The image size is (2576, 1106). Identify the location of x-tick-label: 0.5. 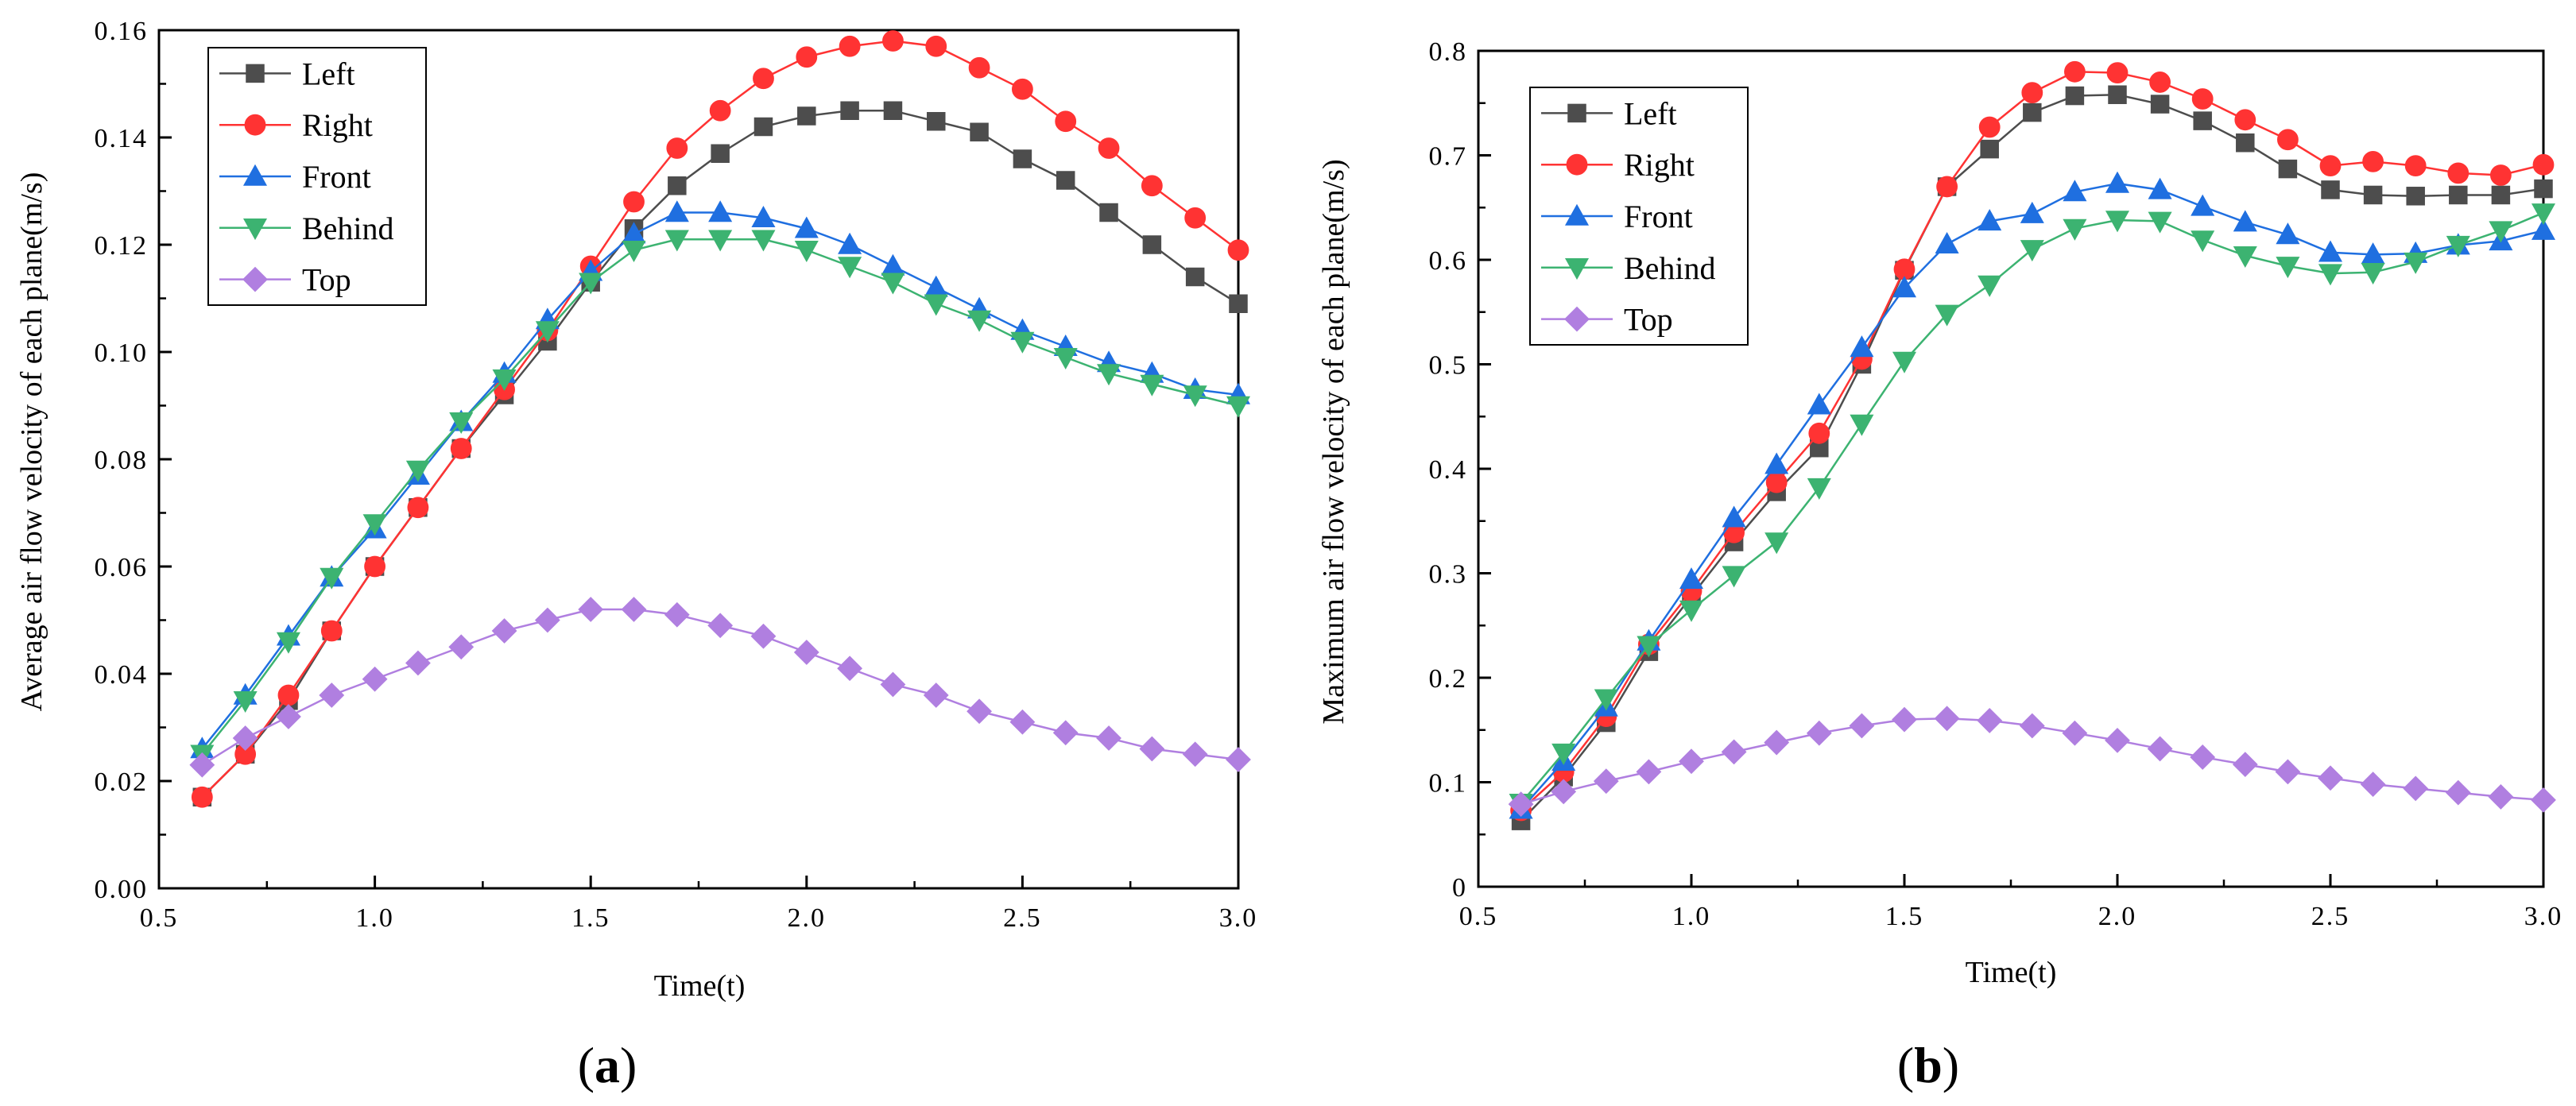
(159, 918).